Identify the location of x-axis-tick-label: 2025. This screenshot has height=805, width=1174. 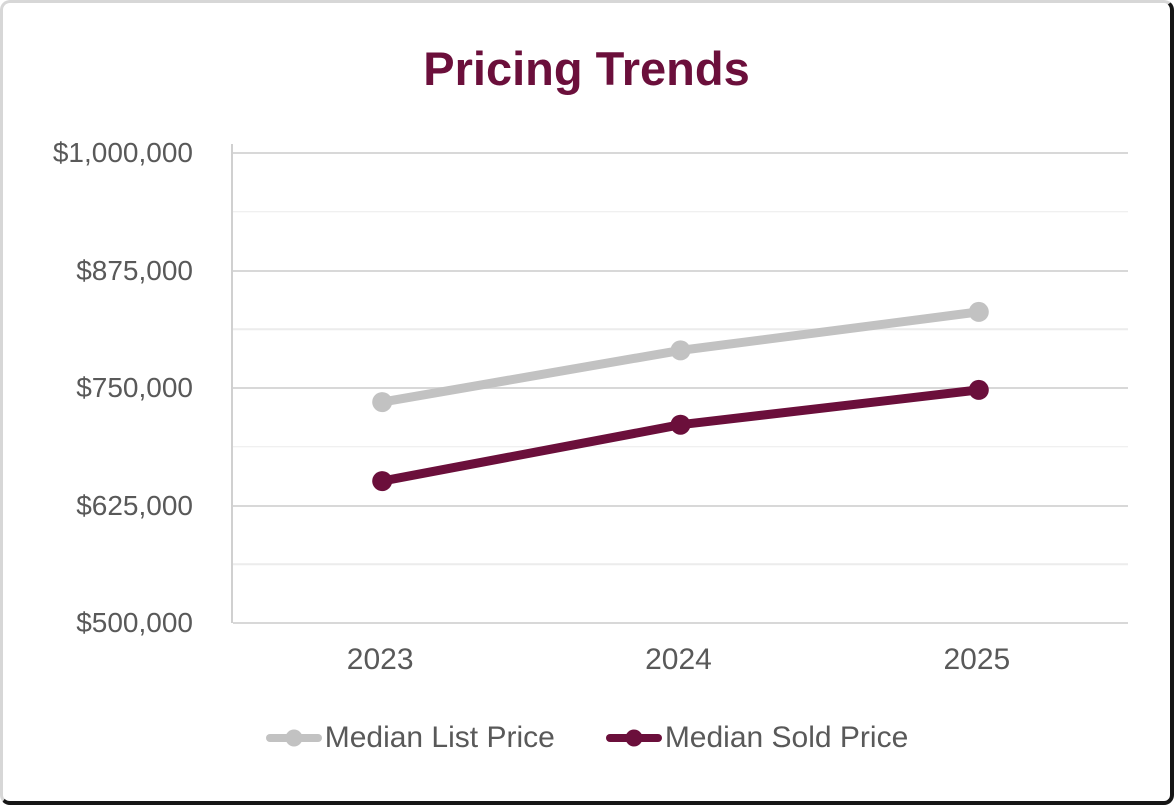
(977, 659).